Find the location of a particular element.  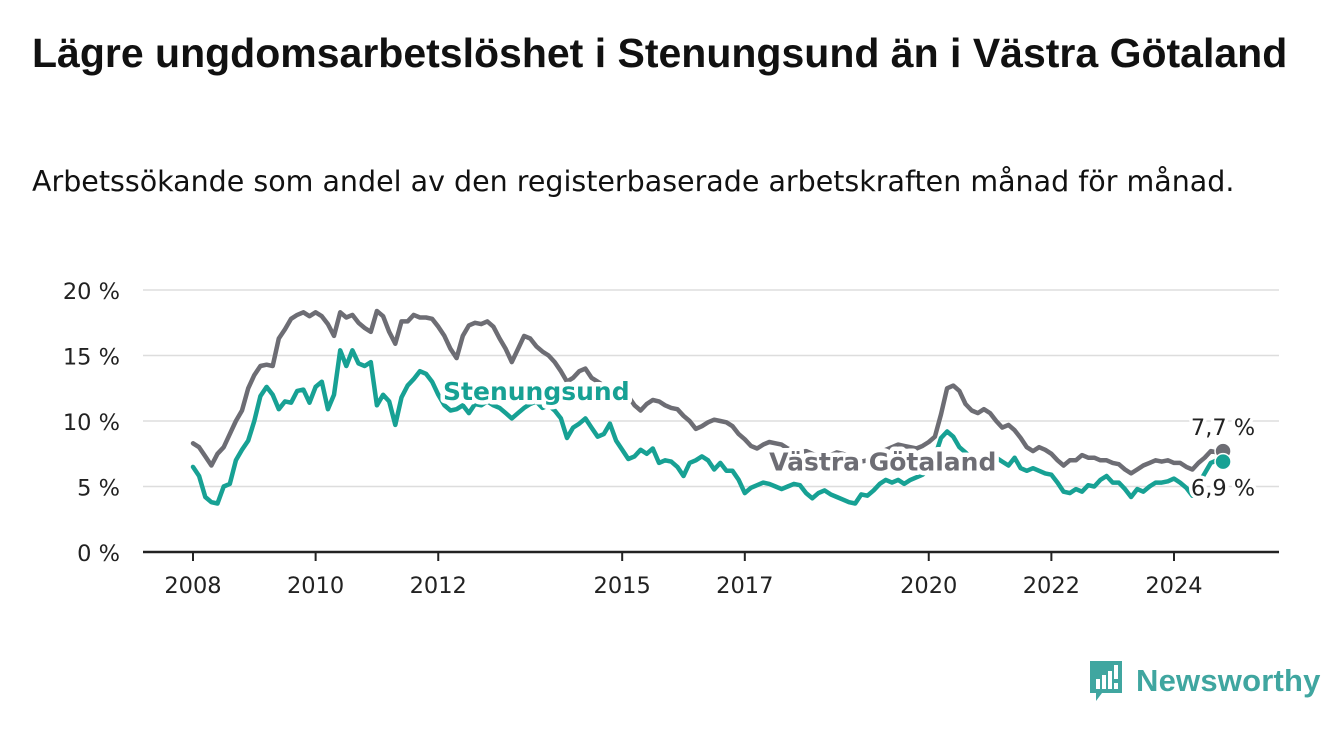

x-tick-label: 2010 is located at coordinates (315, 586).